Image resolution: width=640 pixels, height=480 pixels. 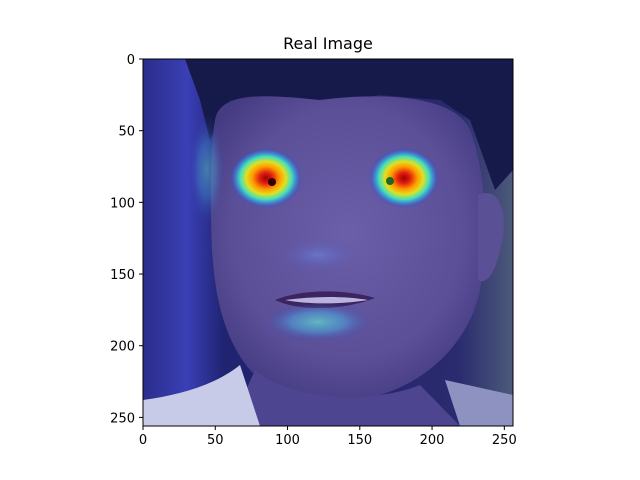 I want to click on collar-right, so click(x=479, y=403).